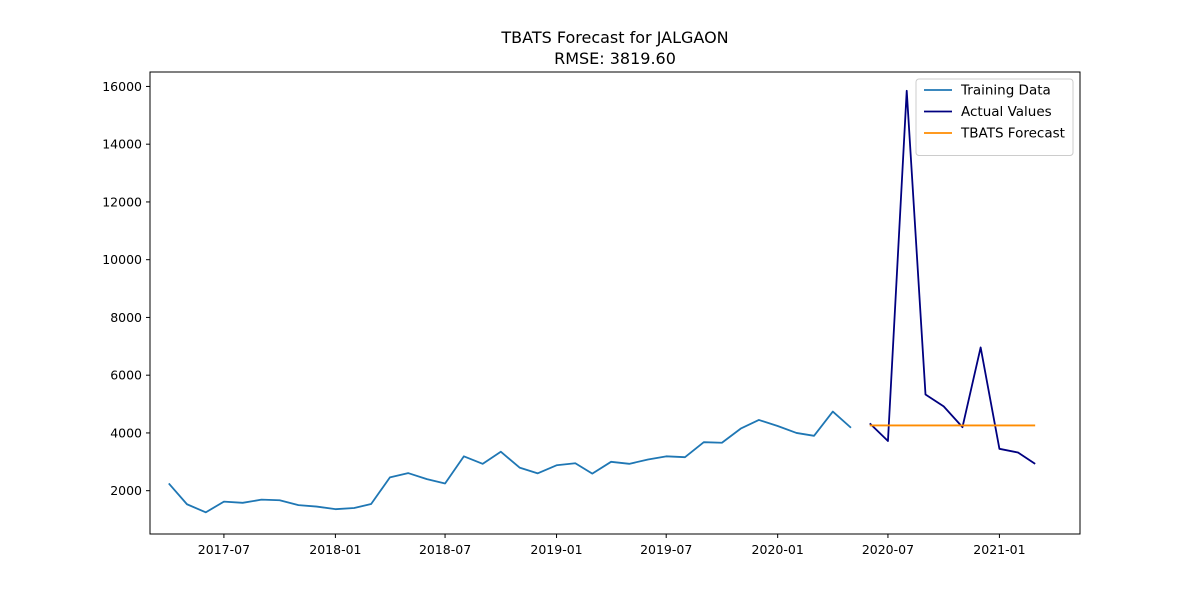  Describe the element at coordinates (122, 259) in the screenshot. I see `y-tick-label: 10000` at that location.